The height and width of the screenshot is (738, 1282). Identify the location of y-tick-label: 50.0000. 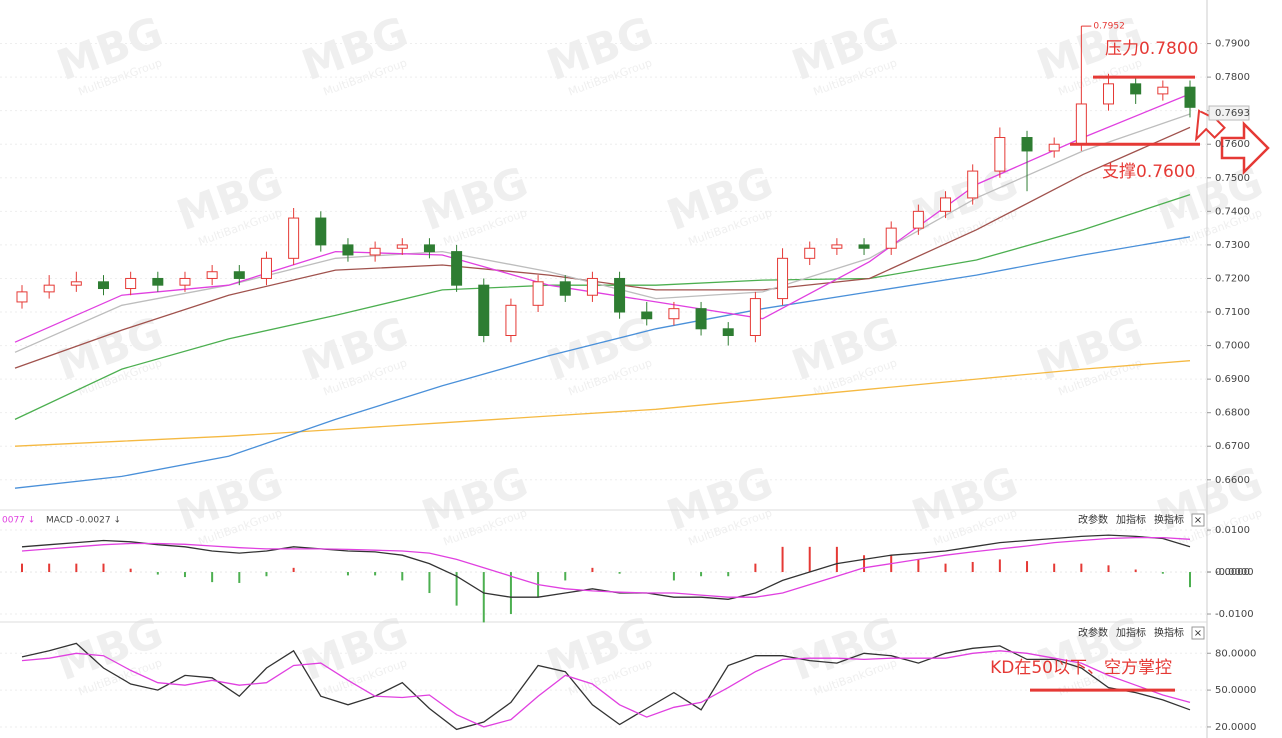
(1235, 690).